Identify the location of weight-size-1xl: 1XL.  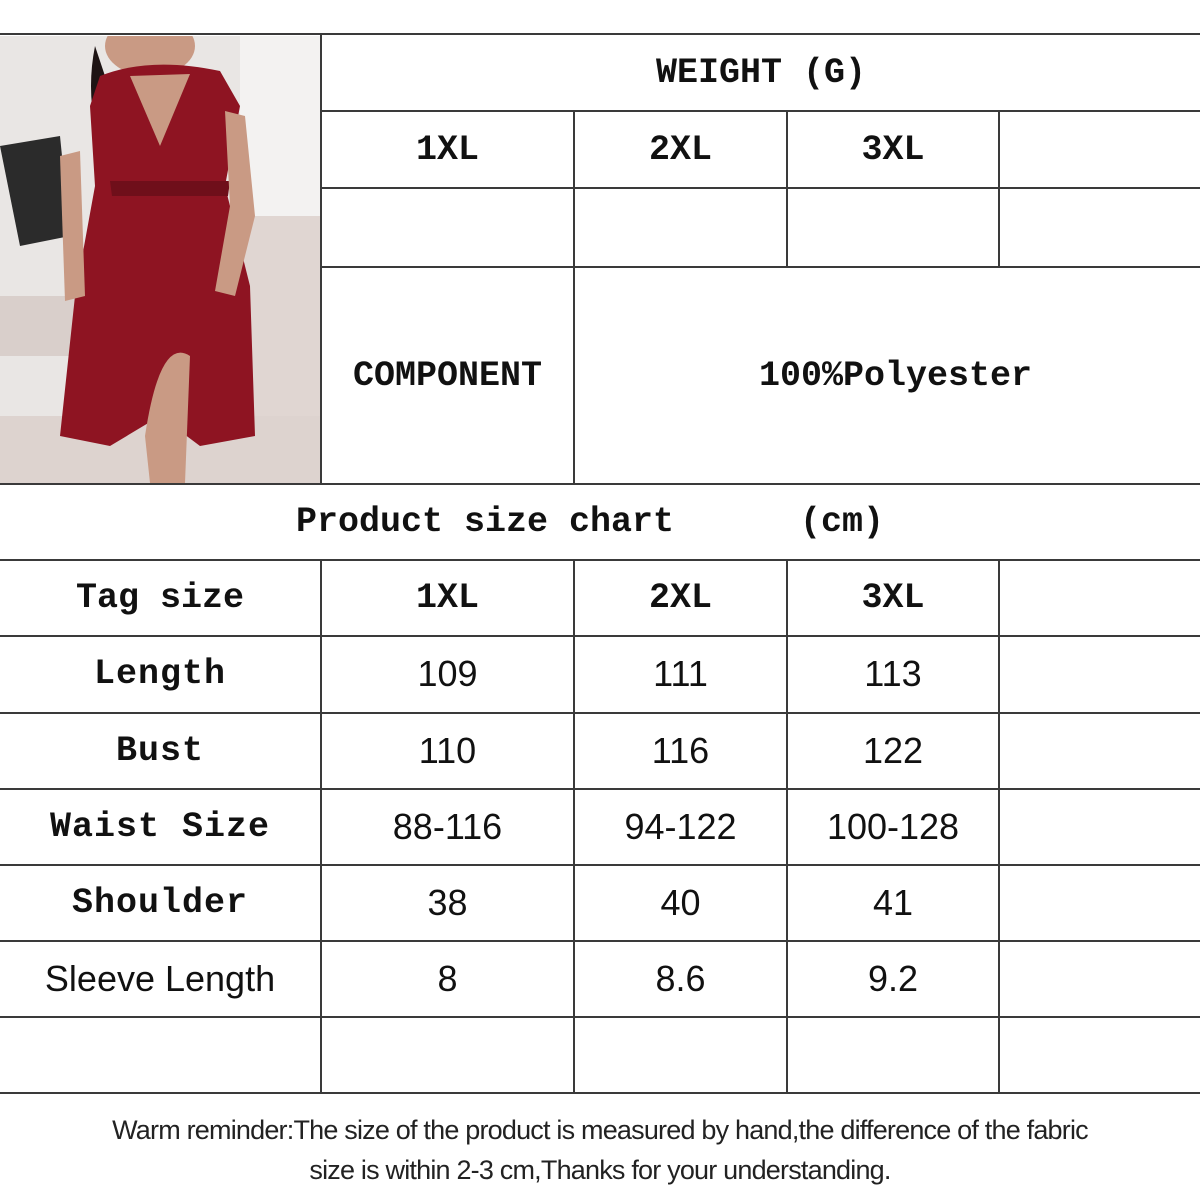
(447, 149).